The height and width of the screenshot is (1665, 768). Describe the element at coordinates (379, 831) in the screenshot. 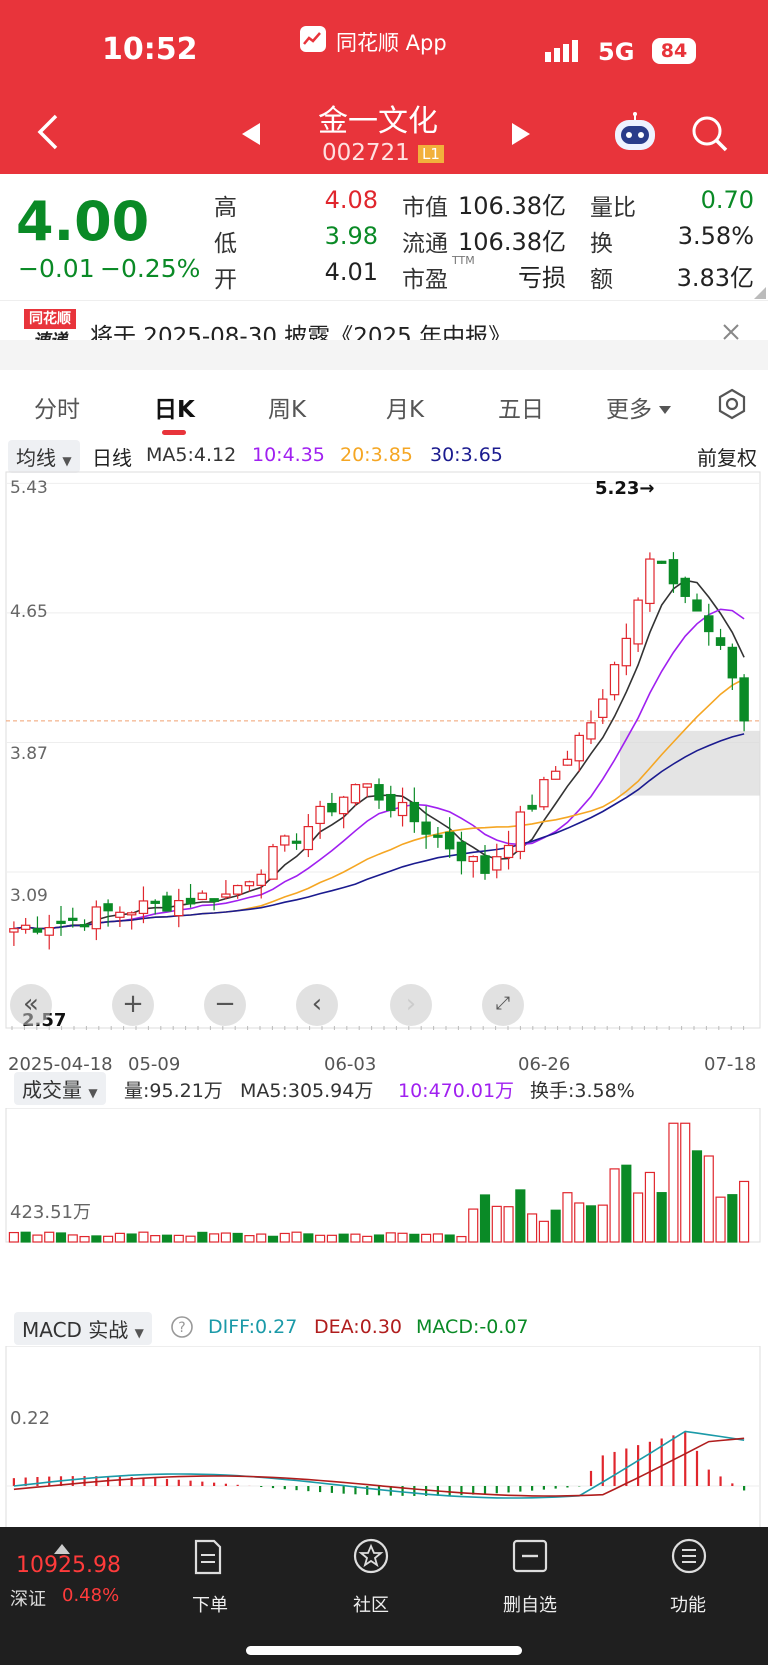

I see `ma30-line` at that location.